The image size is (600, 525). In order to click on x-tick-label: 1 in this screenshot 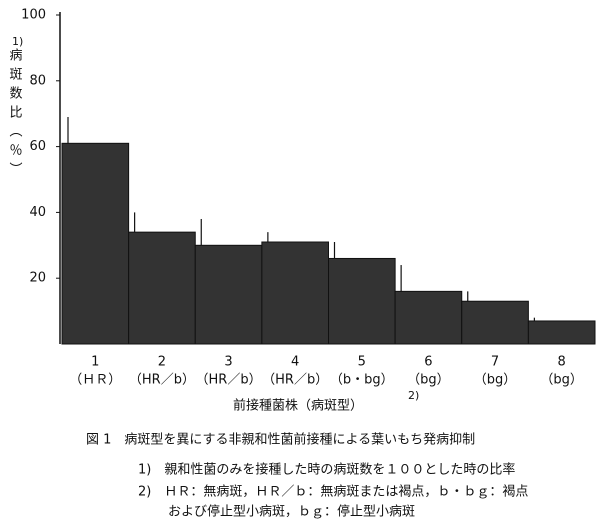, I will do `click(95, 362)`.